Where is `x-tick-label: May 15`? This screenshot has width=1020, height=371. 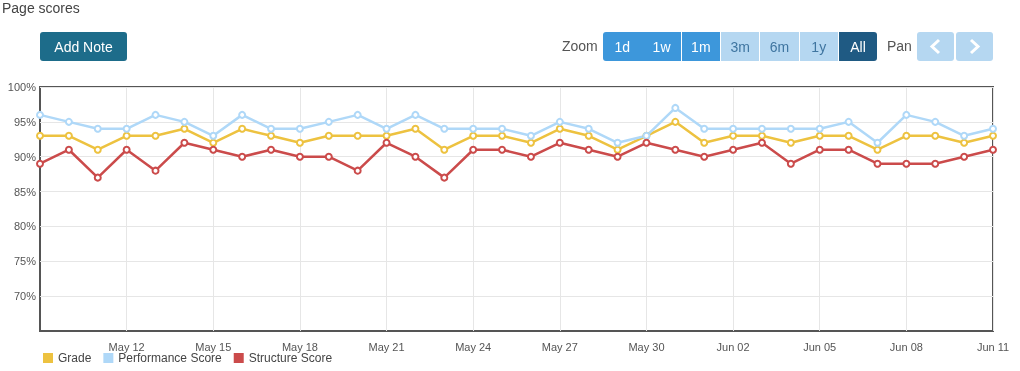
x-tick-label: May 15 is located at coordinates (213, 346).